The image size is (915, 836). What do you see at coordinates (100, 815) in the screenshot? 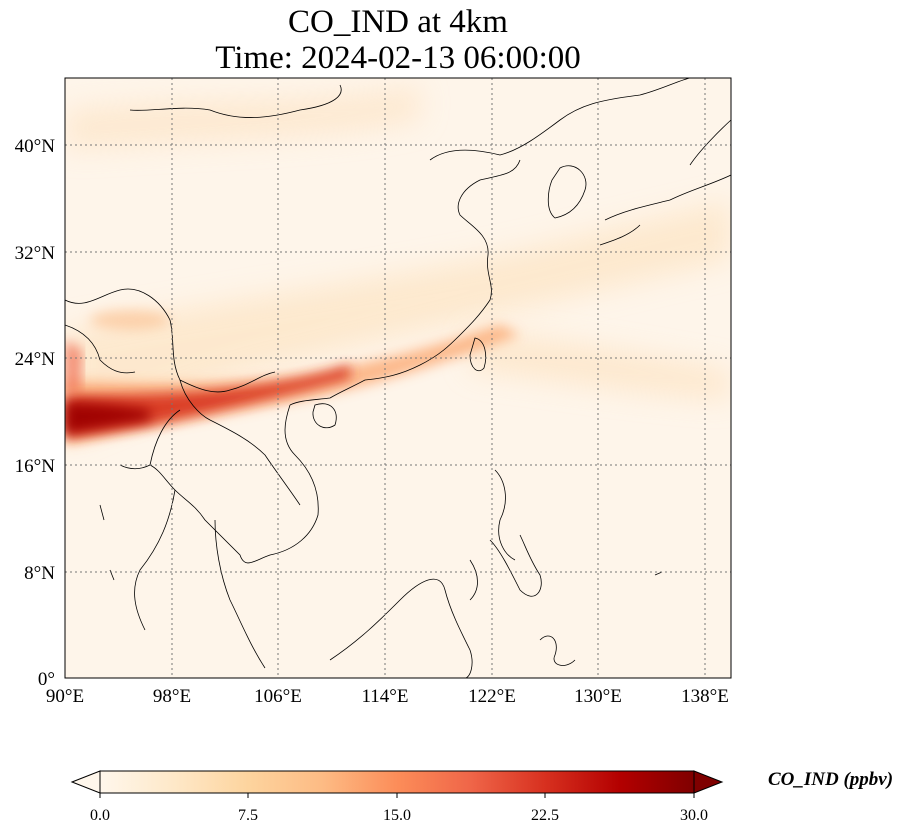
I see `colorbar-tick-0: 0.0` at bounding box center [100, 815].